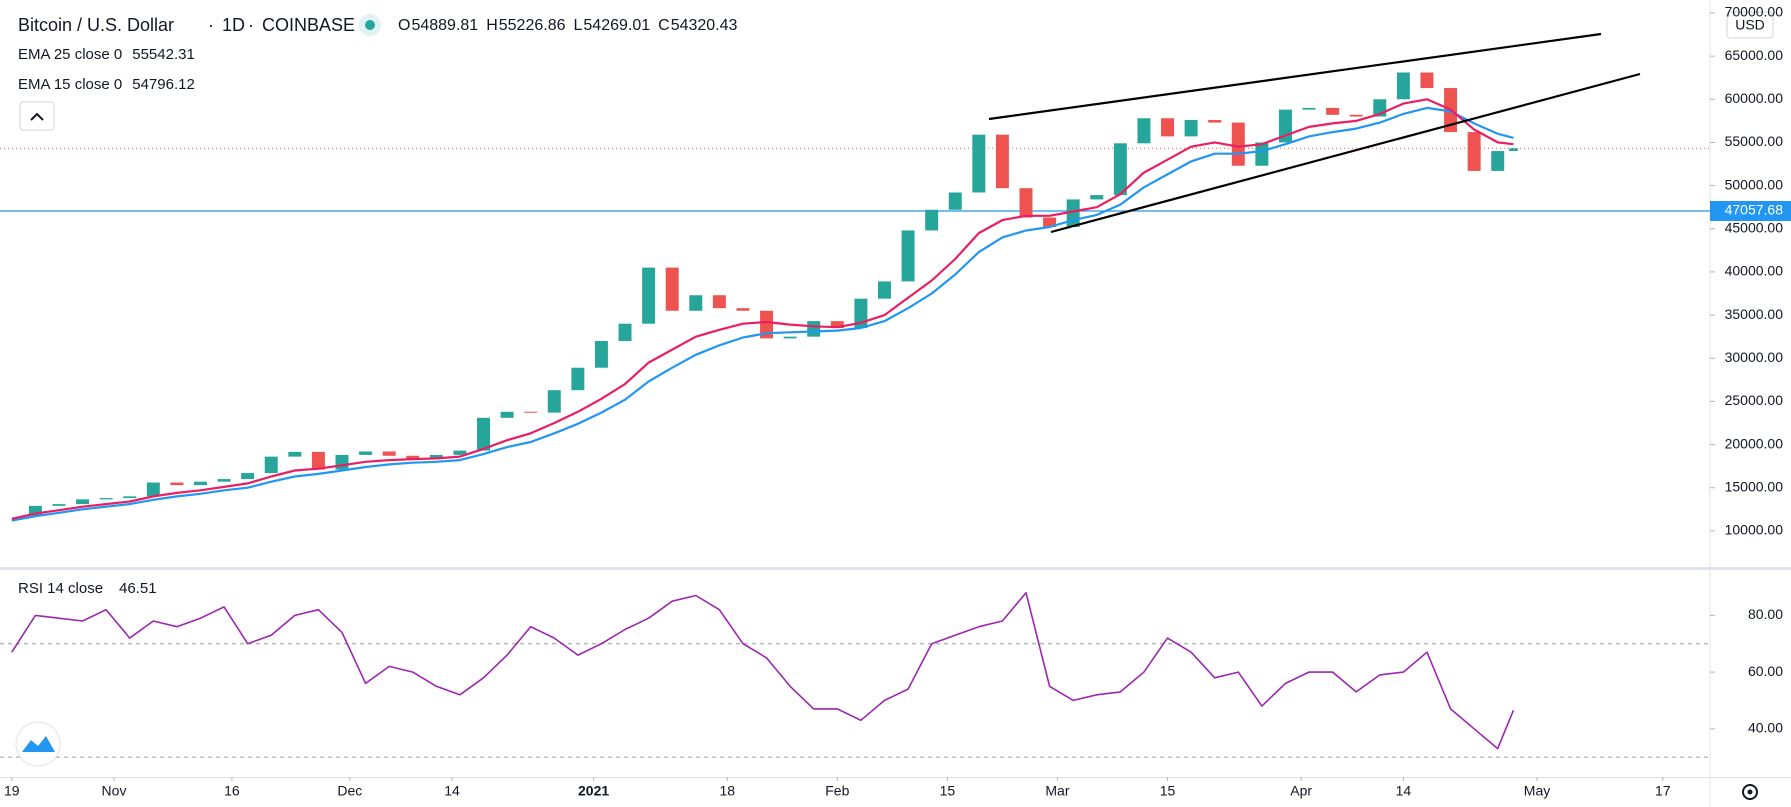  Describe the element at coordinates (370, 25) in the screenshot. I see `market-status-dot` at that location.